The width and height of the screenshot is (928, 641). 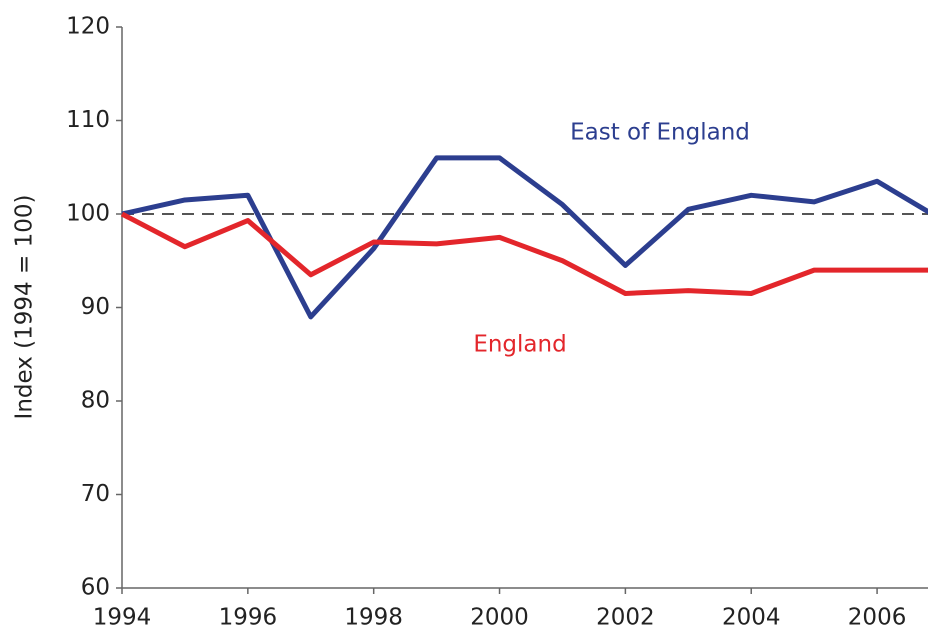 I want to click on x-tick-label: 1998, so click(x=373, y=618).